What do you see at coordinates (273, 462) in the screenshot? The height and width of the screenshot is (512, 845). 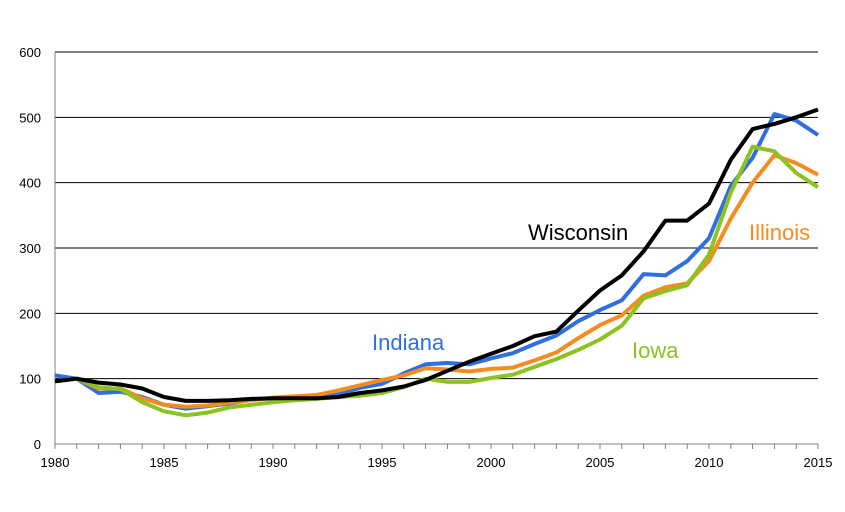 I see `x-tick-label: 1990` at bounding box center [273, 462].